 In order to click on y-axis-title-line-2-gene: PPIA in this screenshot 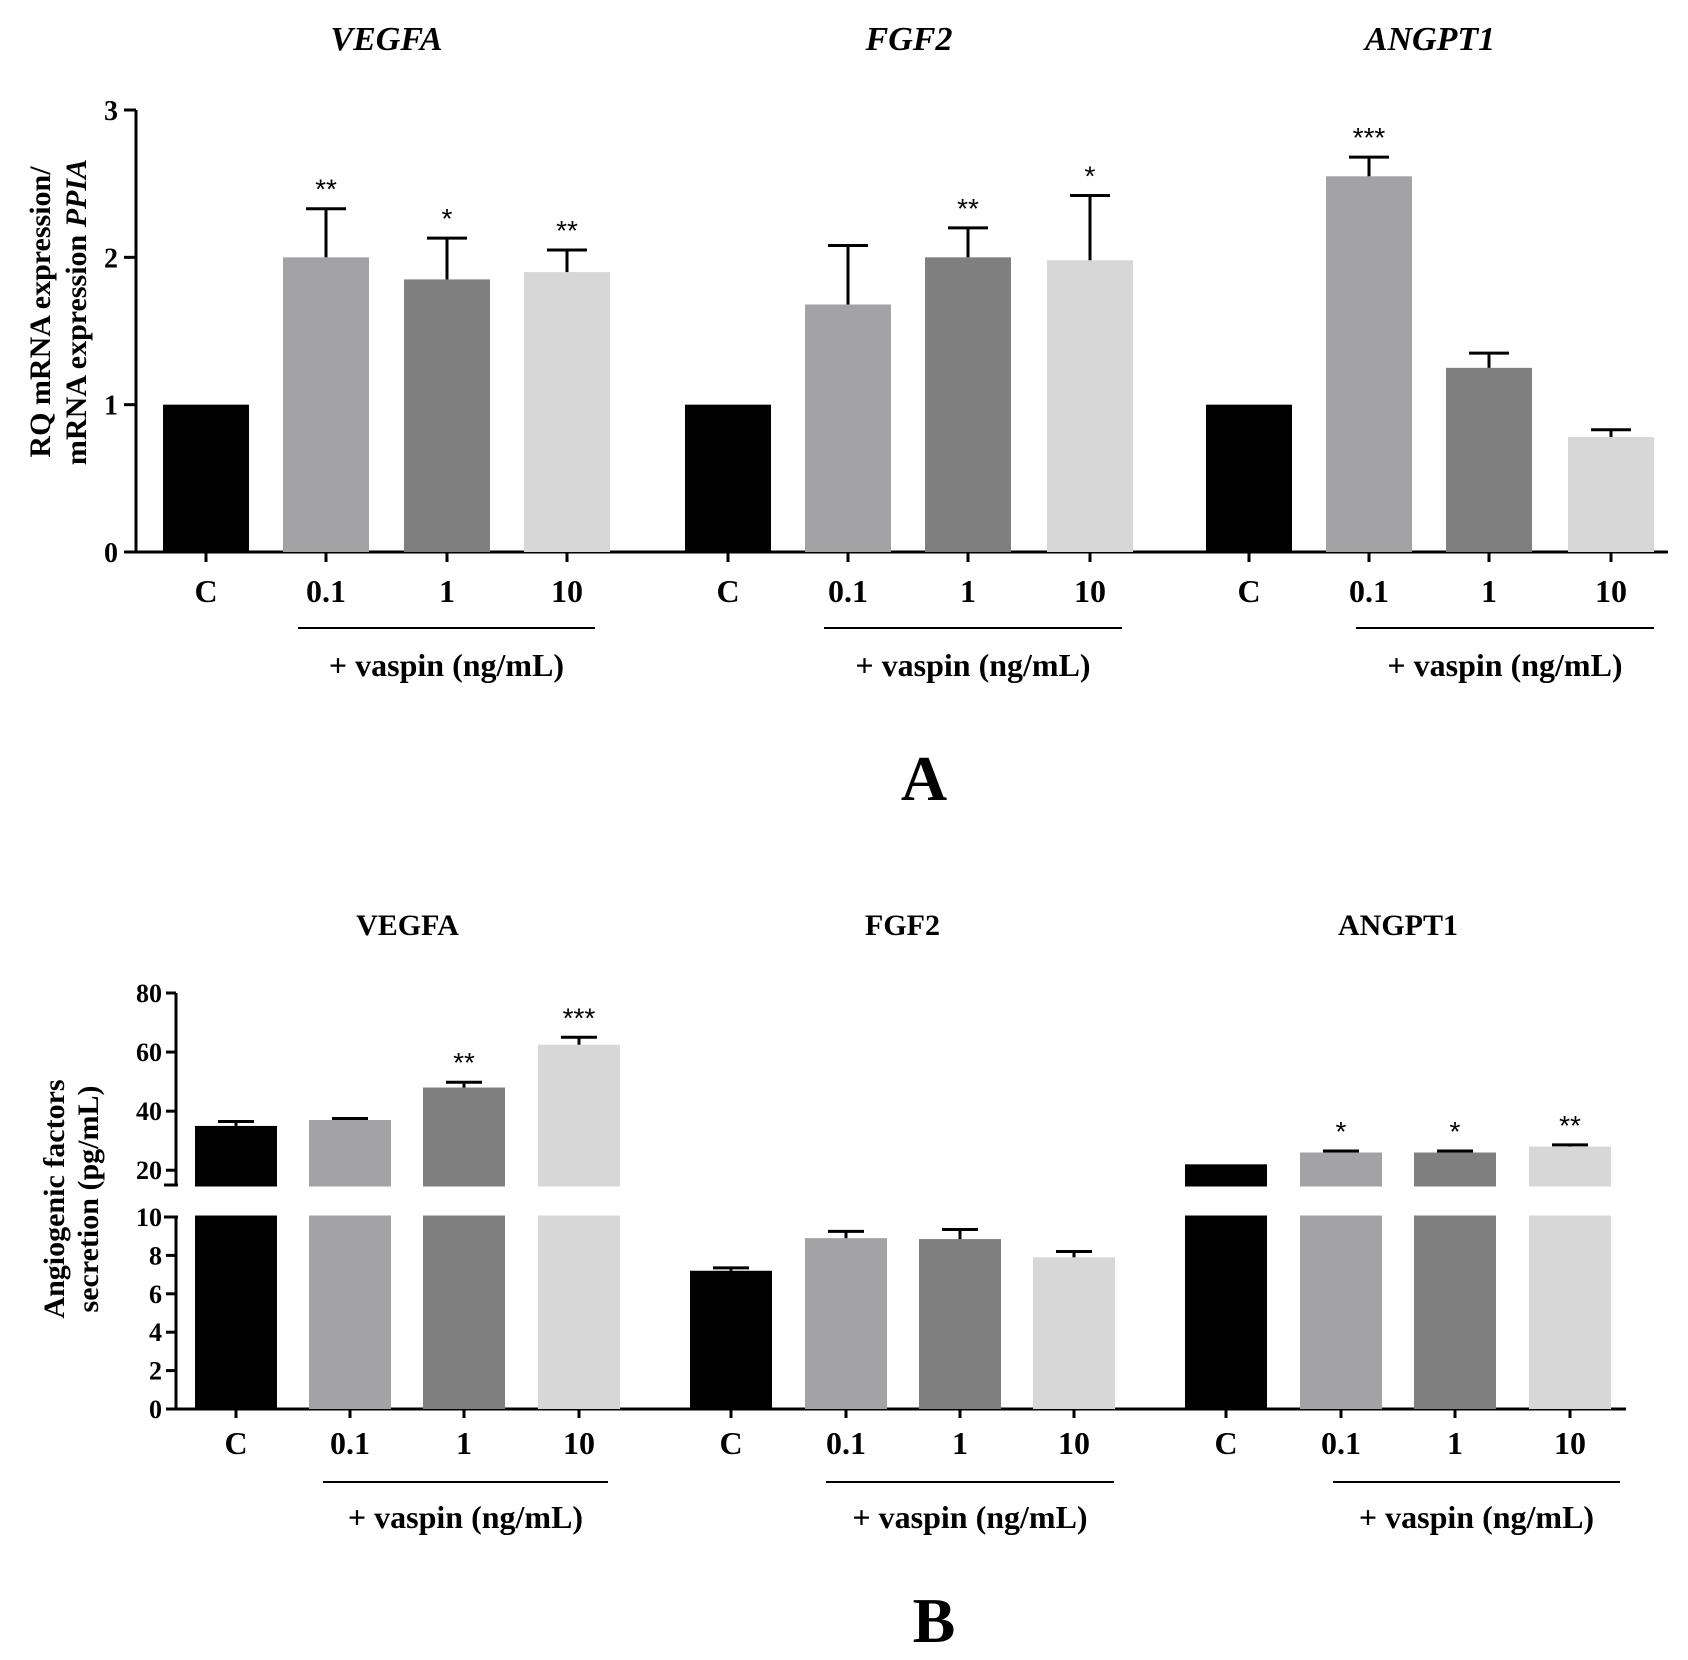, I will do `click(76, 193)`.